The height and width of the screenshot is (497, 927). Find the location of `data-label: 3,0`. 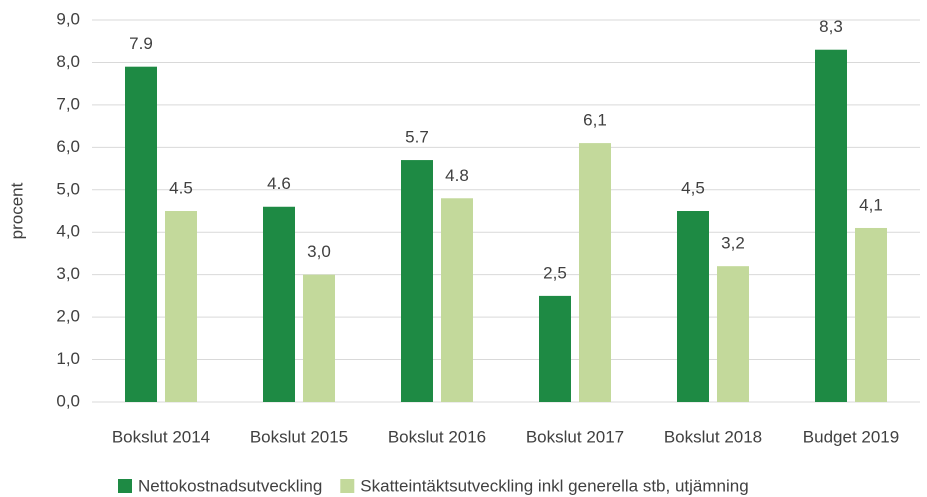

data-label: 3,0 is located at coordinates (319, 251).